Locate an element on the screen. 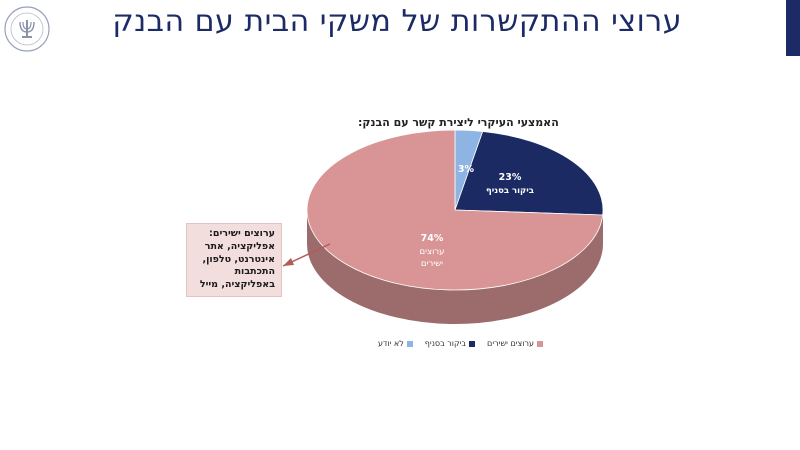  legend-item: ערוצים ישירים is located at coordinates (515, 343).